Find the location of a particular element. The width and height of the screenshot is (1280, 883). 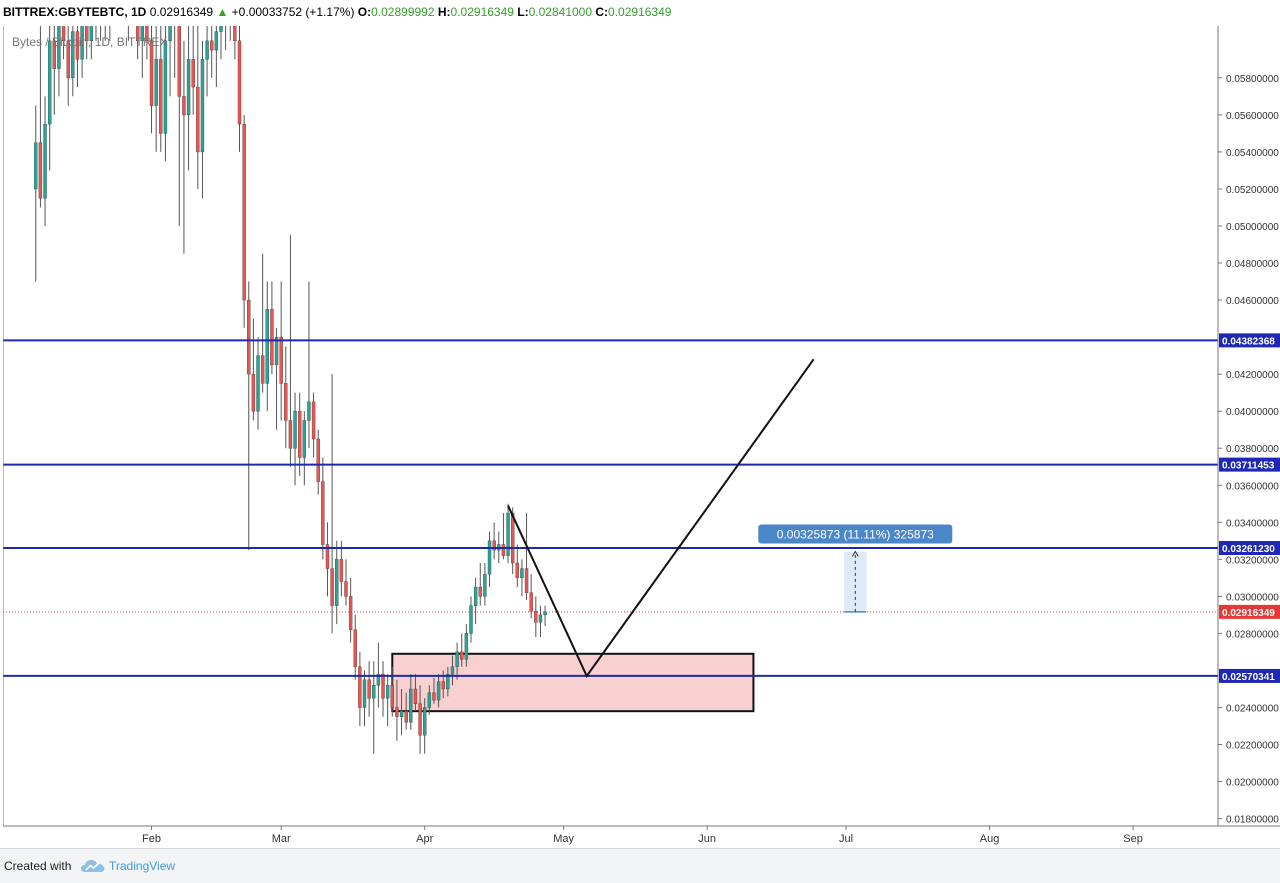

price-change: +0.00033752 (+1.17%) is located at coordinates (293, 12).